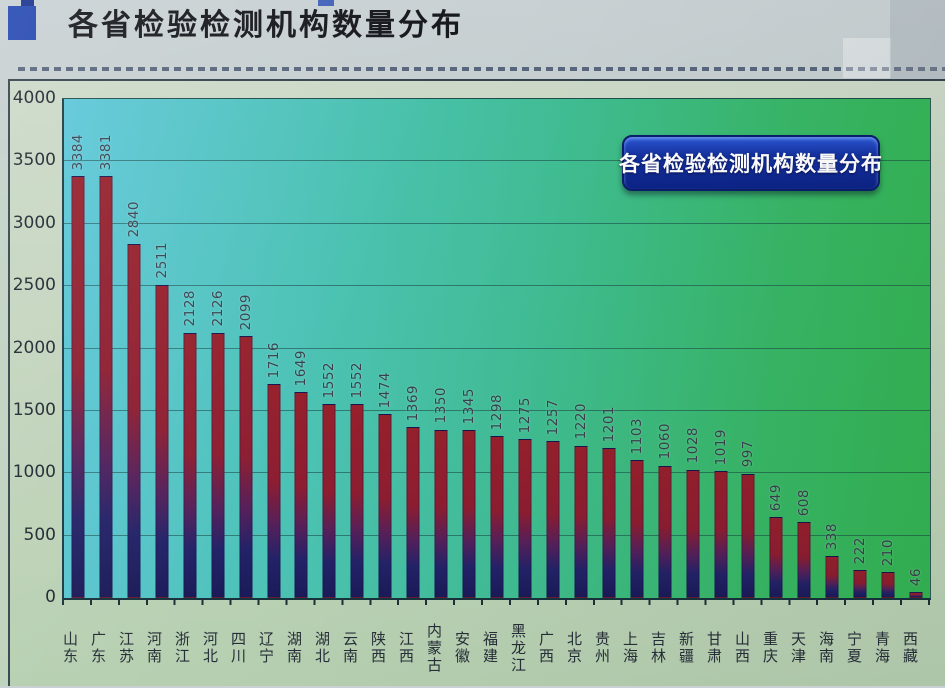 Image resolution: width=945 pixels, height=688 pixels. What do you see at coordinates (34, 285) in the screenshot?
I see `y-axis-label: 2500` at bounding box center [34, 285].